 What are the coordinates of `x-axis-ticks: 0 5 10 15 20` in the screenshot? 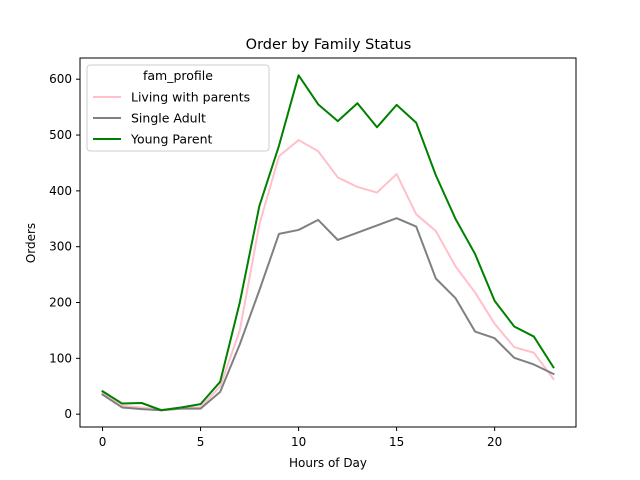 It's located at (300, 438).